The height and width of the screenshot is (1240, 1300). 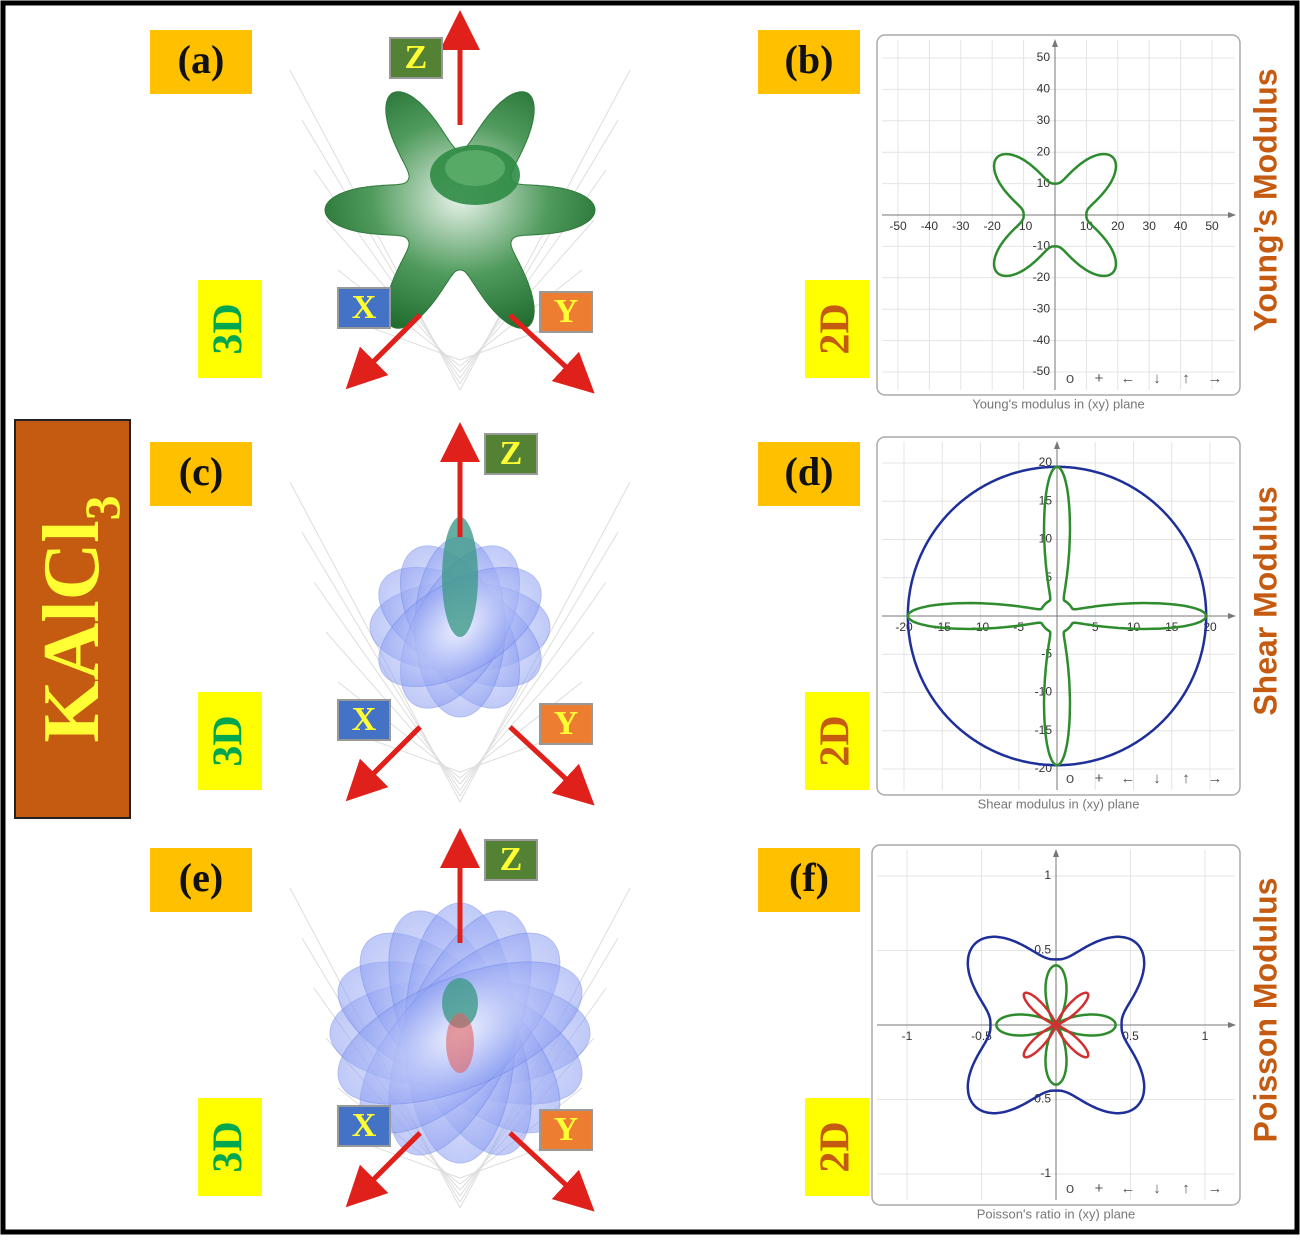 I want to click on x-tick-label: 5, so click(x=1095, y=627).